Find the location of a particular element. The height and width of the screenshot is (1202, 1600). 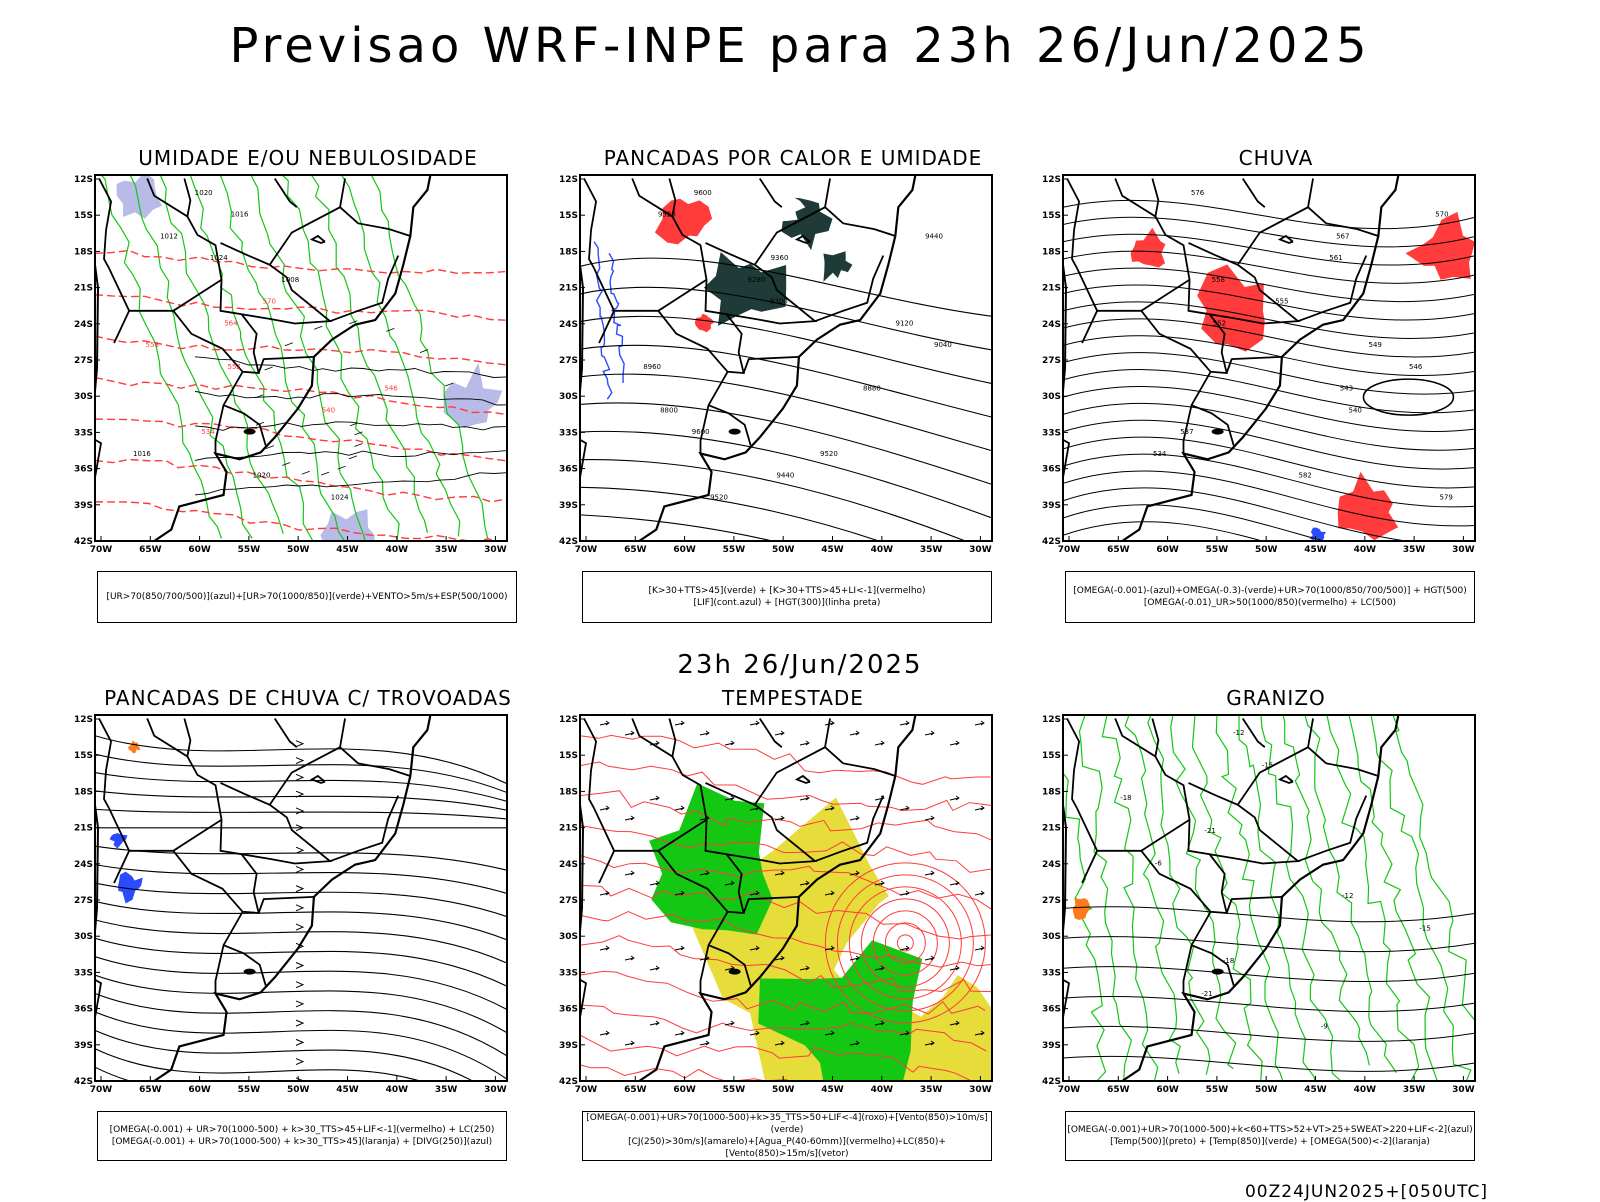

contour-label: 570 is located at coordinates (269, 302).